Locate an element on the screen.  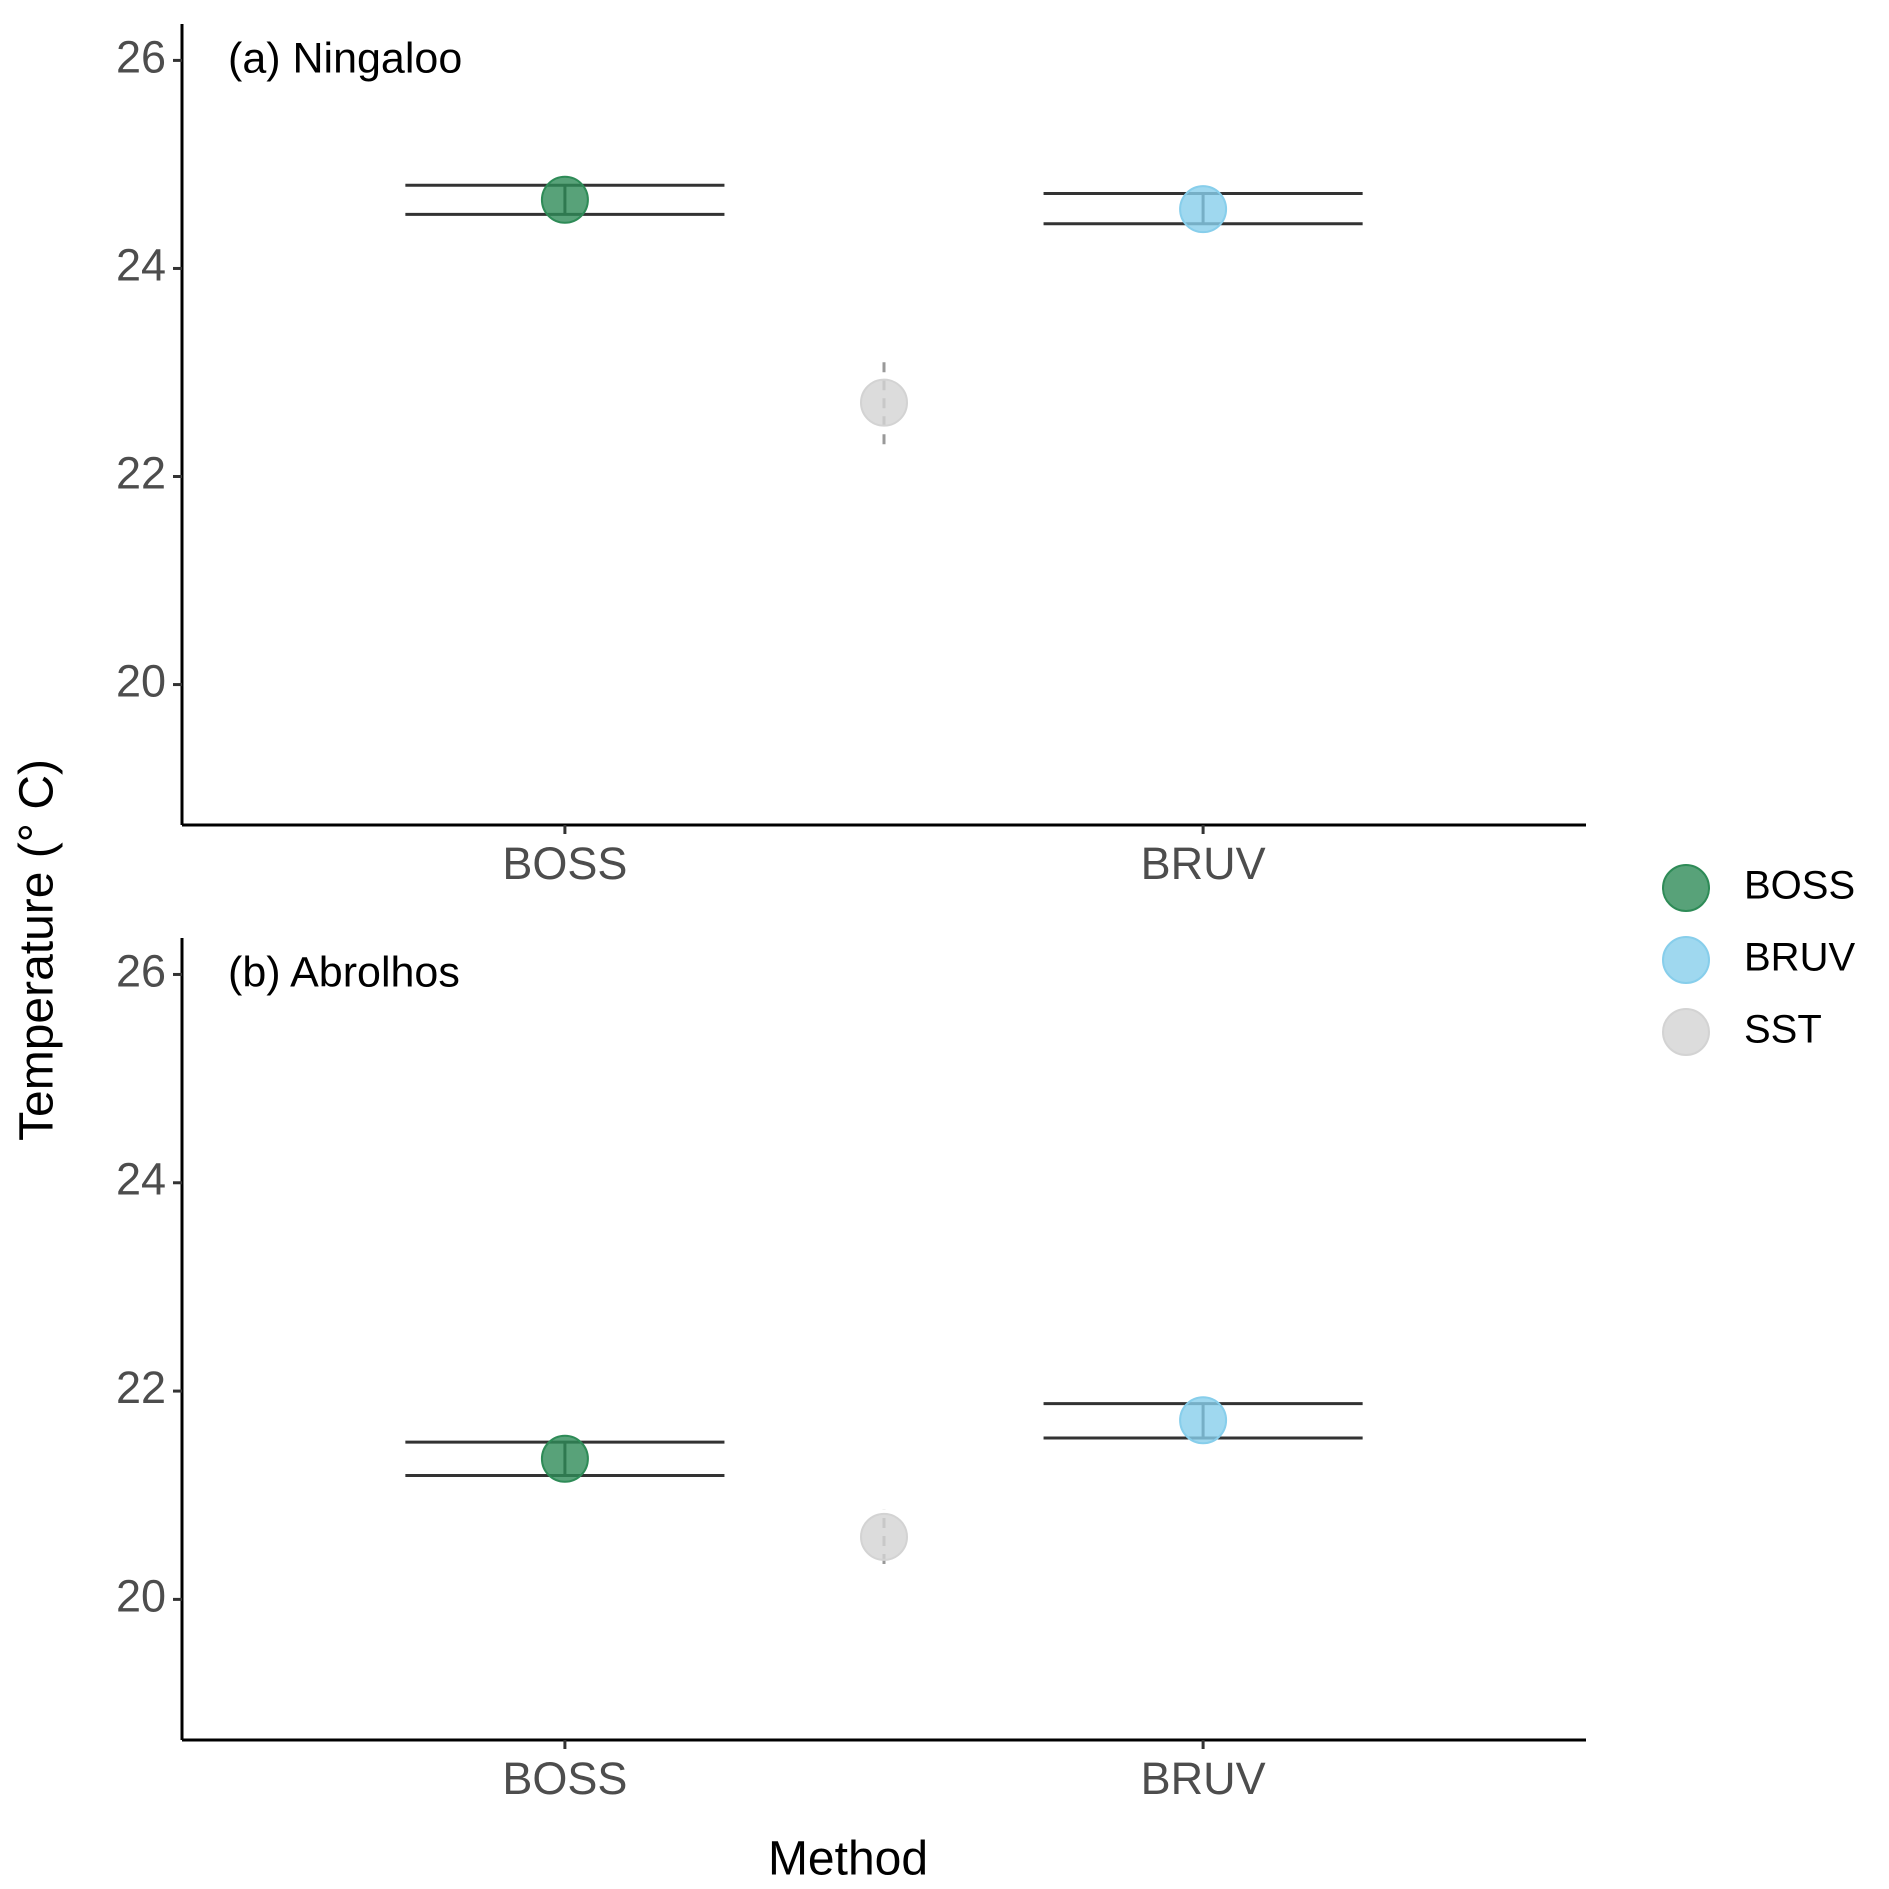
panel-title: (b) Abrolhos is located at coordinates (344, 972).